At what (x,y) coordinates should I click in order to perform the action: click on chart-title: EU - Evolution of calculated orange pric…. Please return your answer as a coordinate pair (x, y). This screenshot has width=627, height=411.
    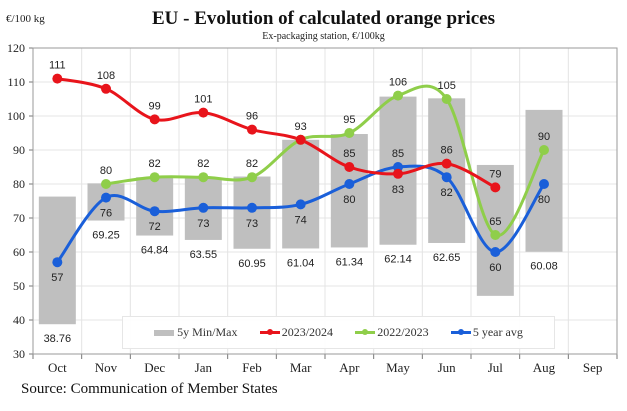
    Looking at the image, I should click on (313, 19).